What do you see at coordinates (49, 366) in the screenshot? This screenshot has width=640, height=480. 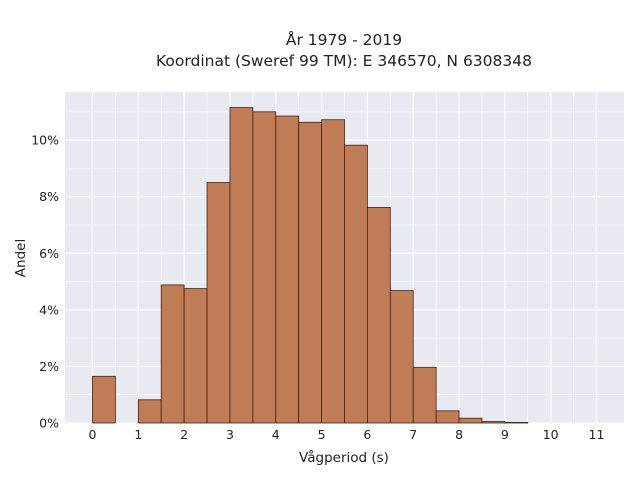 I see `y-tick-label: 2%` at bounding box center [49, 366].